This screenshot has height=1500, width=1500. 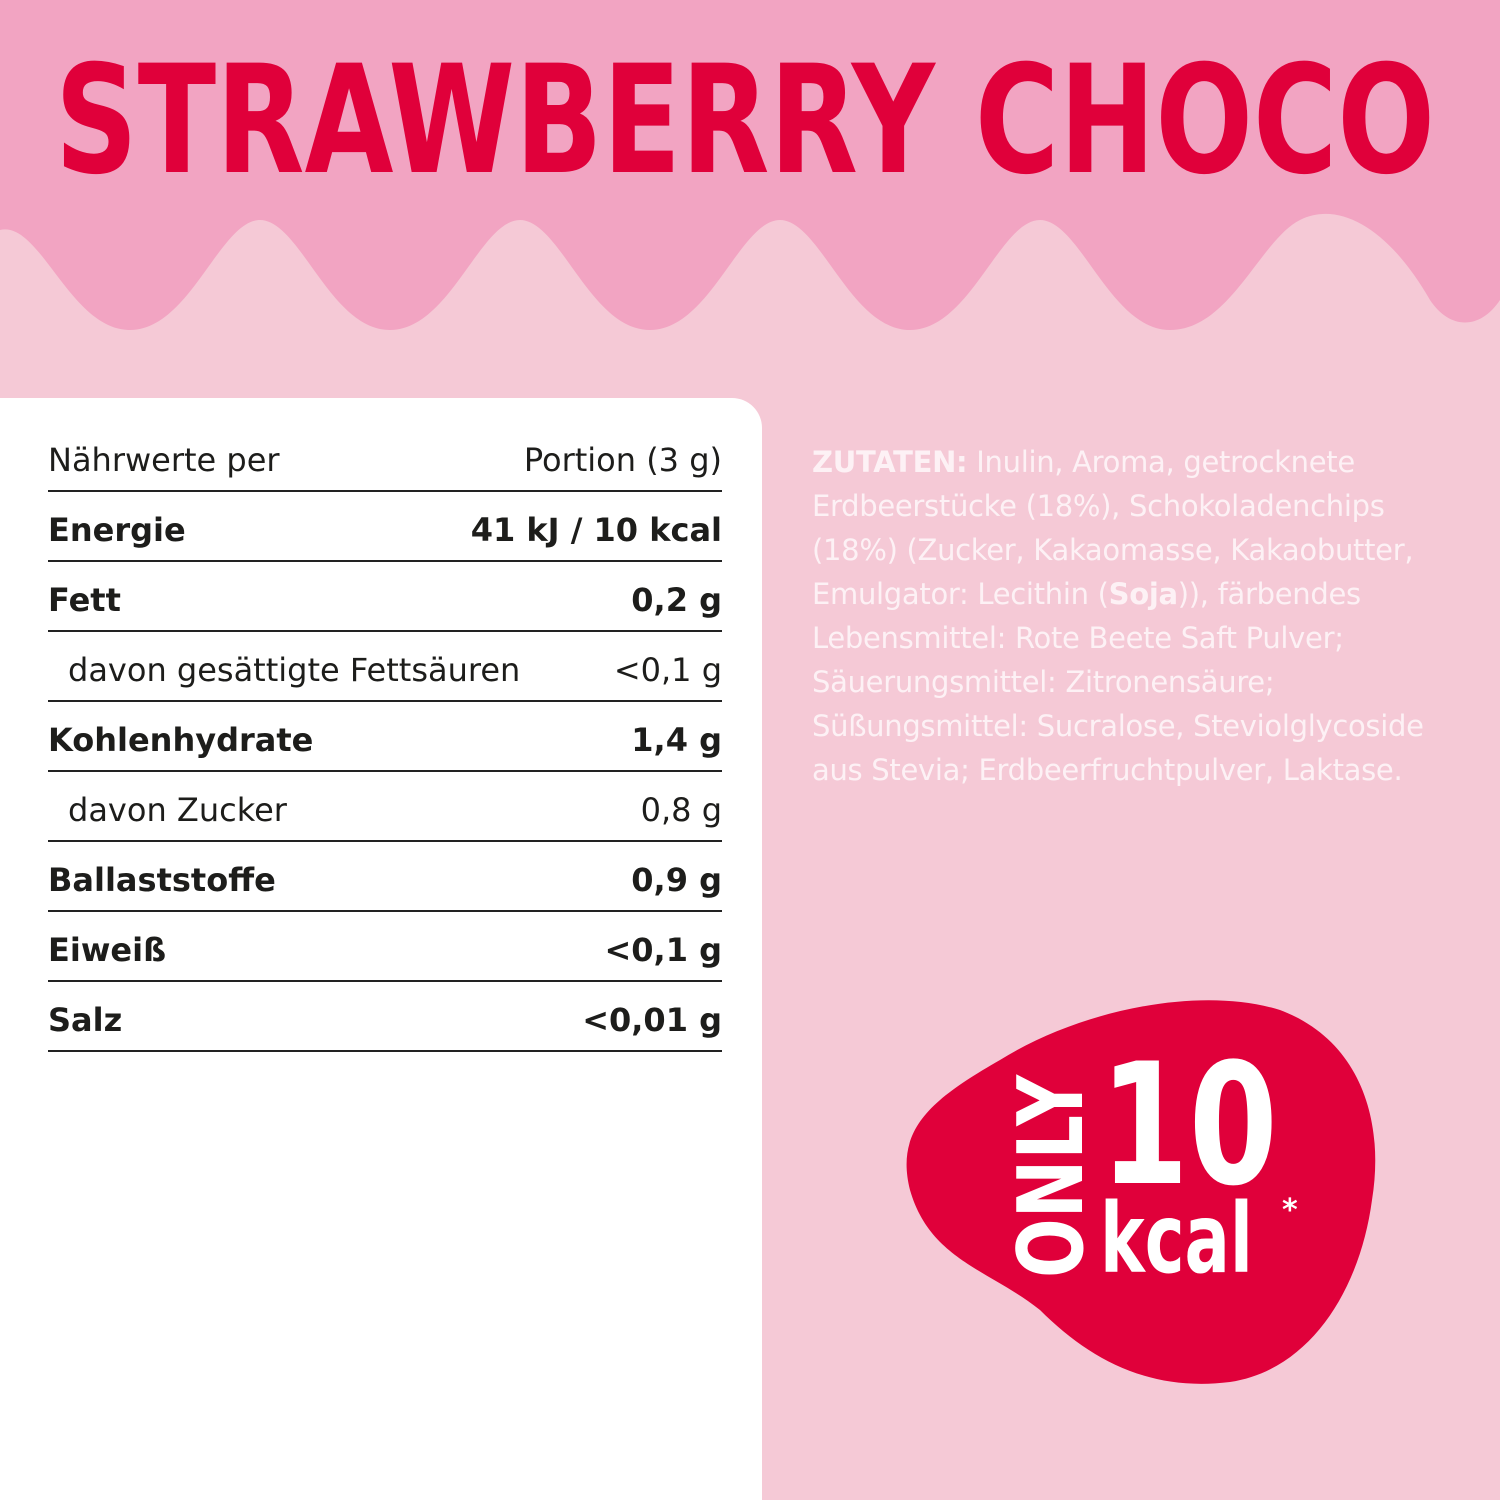 I want to click on nutrient-label: Fett, so click(x=84, y=600).